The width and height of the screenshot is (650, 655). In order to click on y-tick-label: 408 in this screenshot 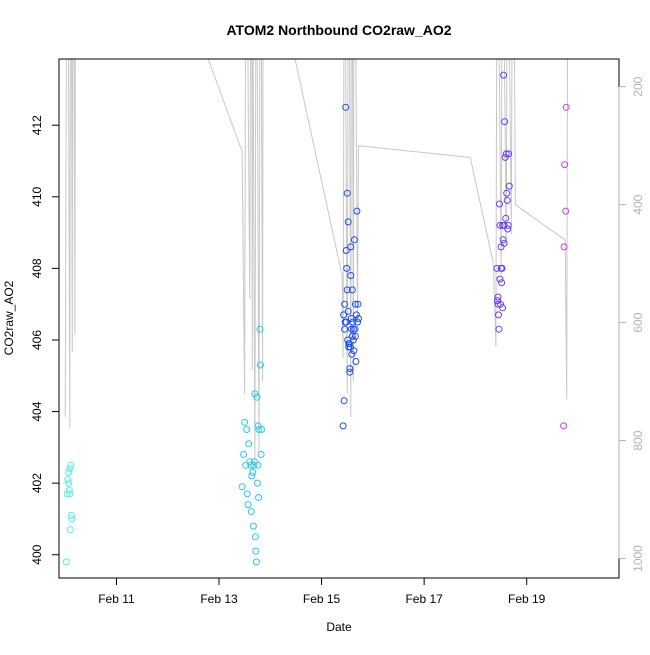, I will do `click(37, 268)`.